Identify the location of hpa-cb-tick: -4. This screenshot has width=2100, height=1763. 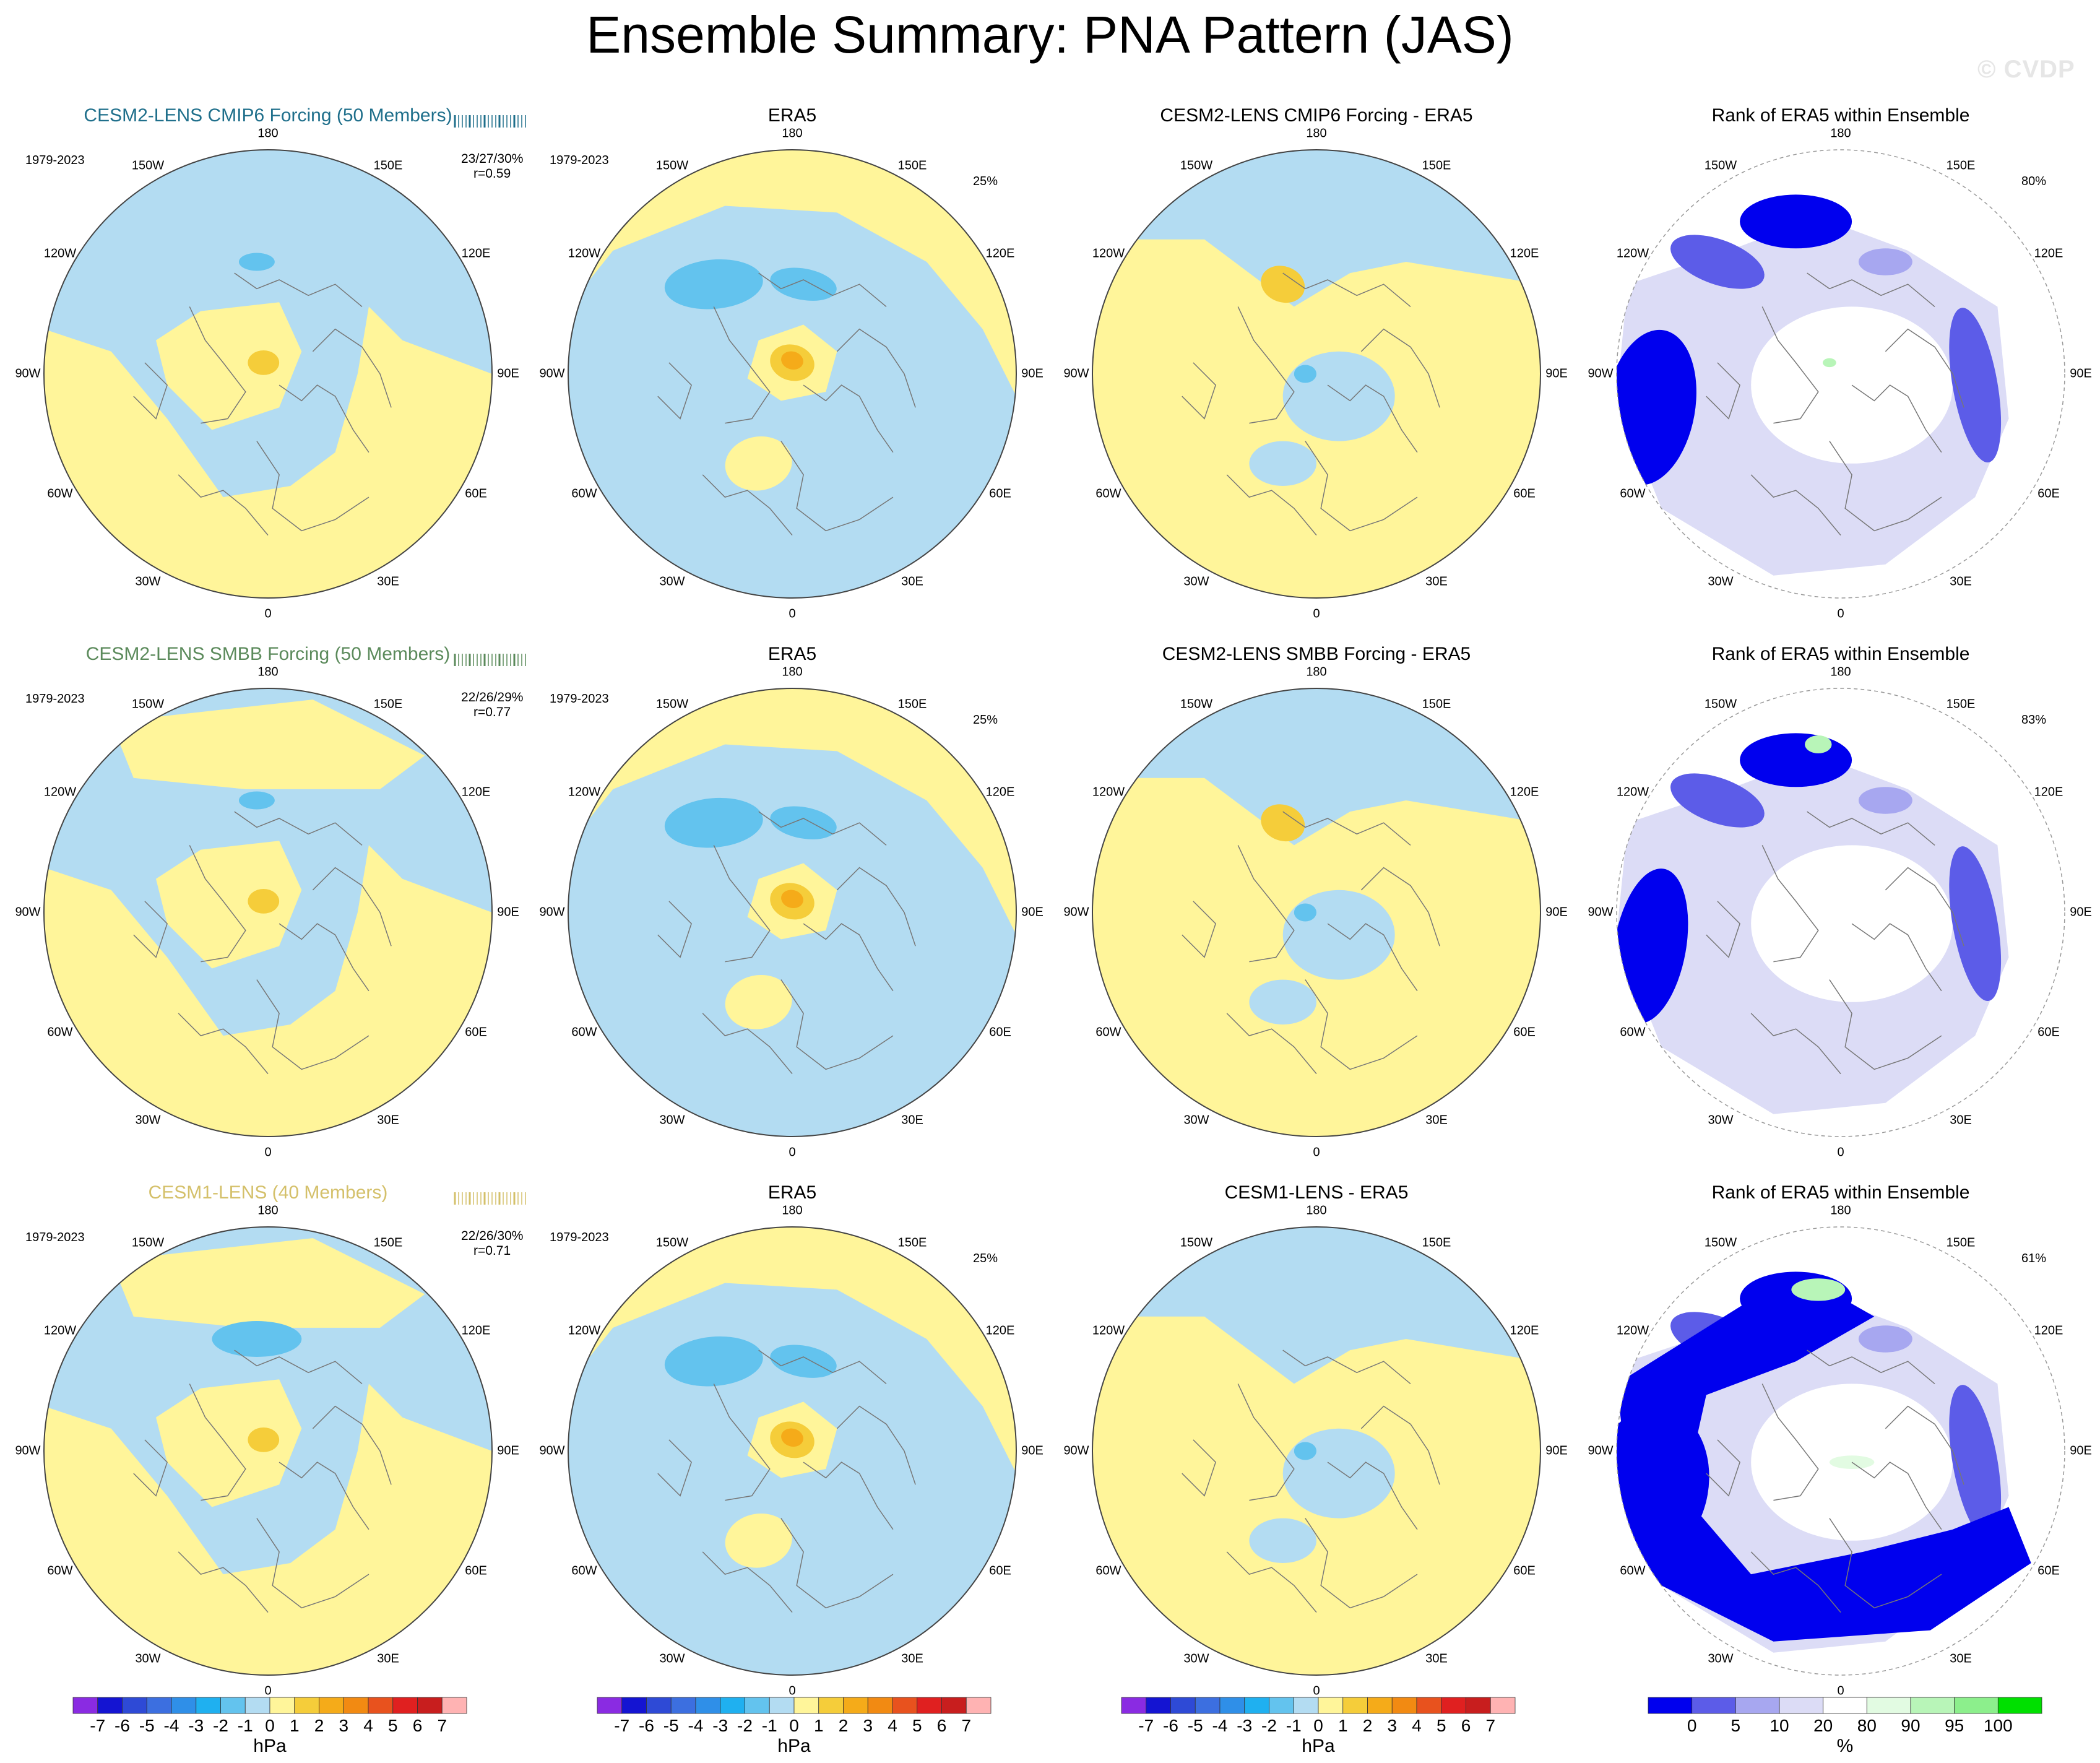
(696, 1725).